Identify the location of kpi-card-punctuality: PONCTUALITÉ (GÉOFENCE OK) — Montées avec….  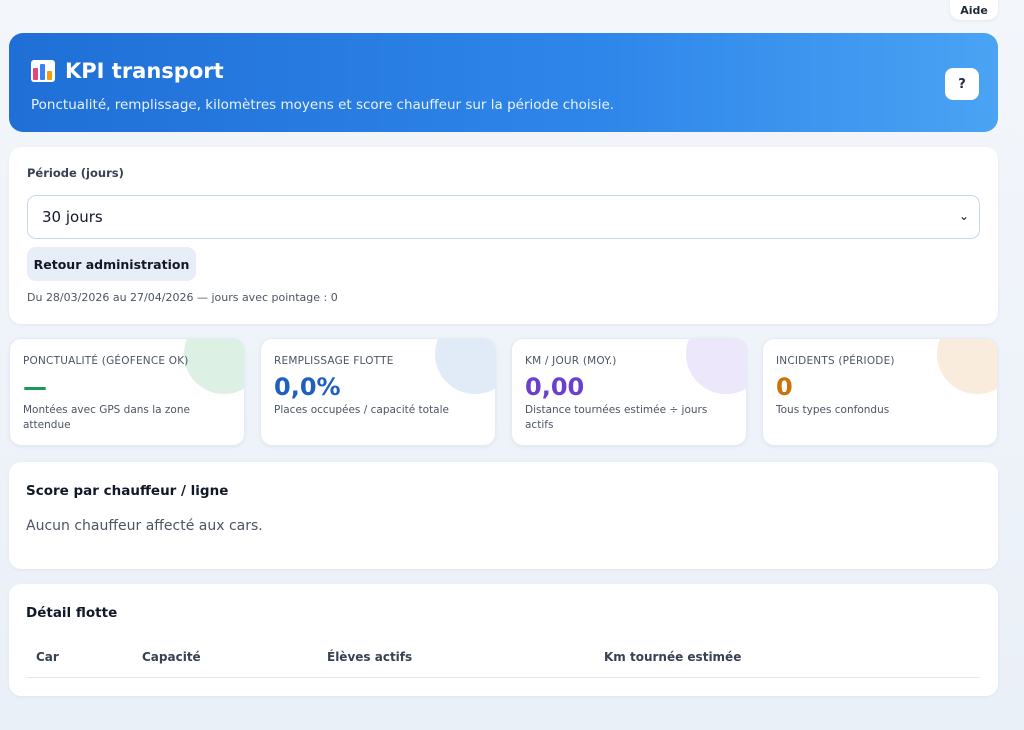
(127, 392).